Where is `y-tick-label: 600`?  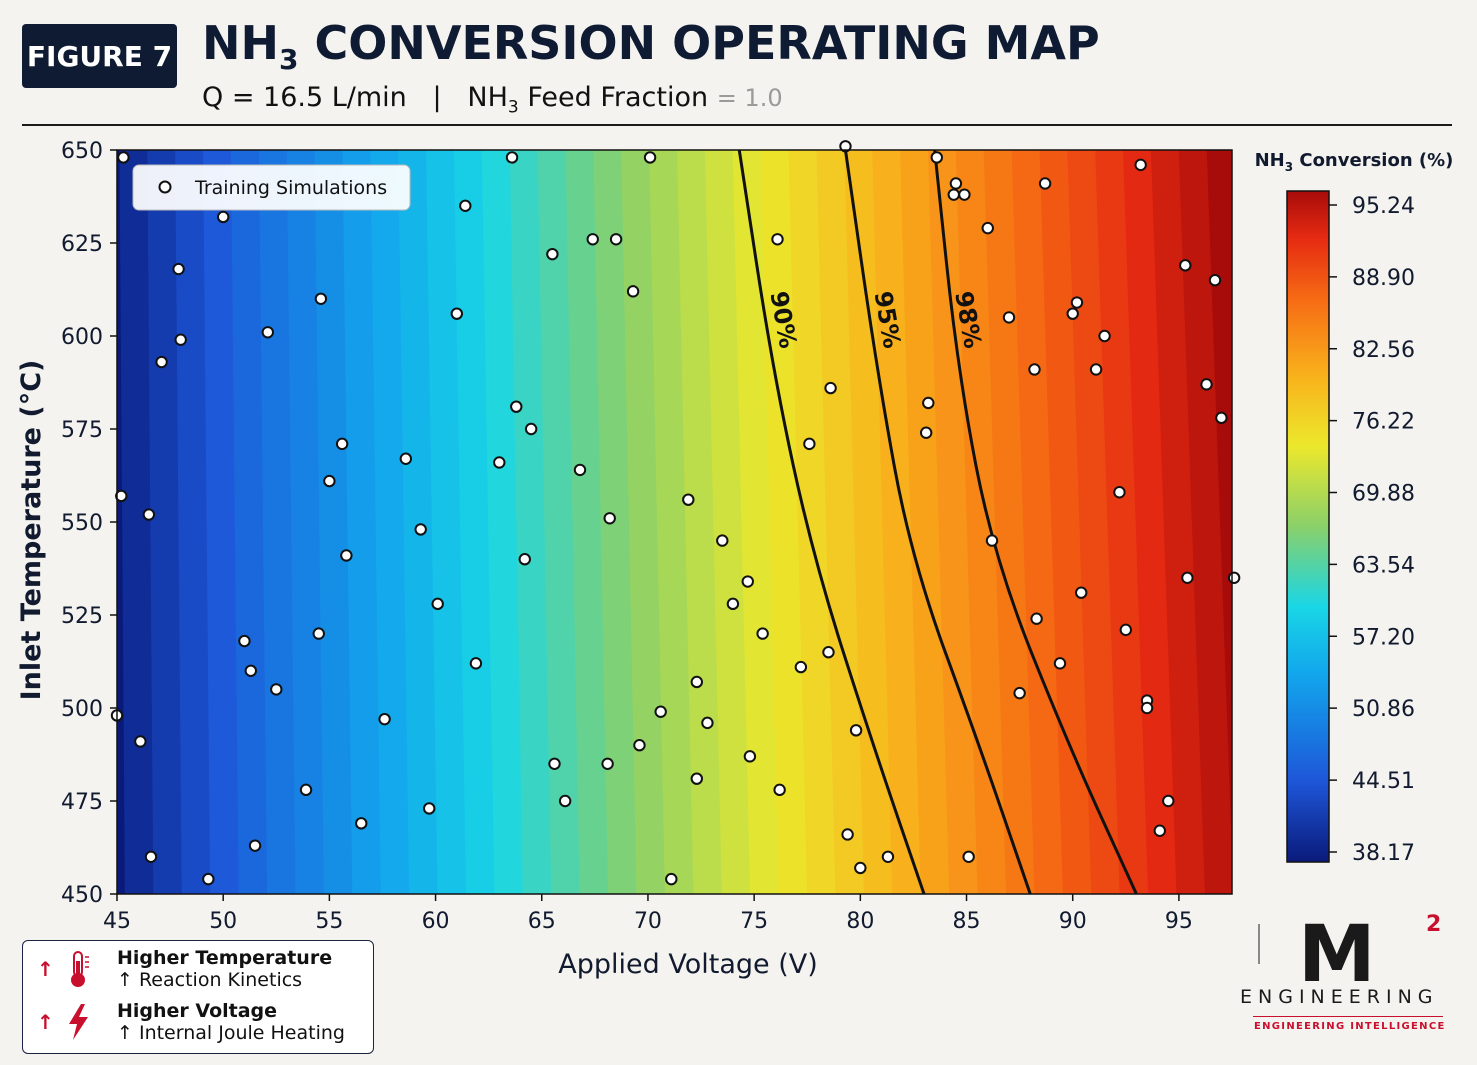 y-tick-label: 600 is located at coordinates (82, 337).